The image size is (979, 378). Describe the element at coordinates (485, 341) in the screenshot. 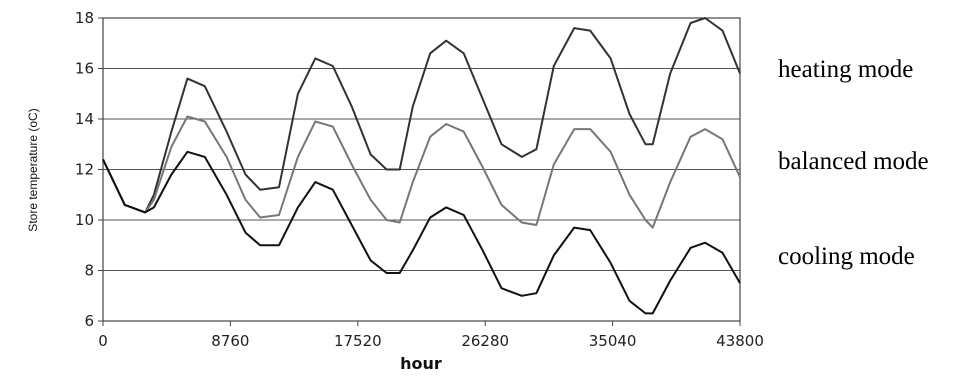

I see `x-tick-label: 26280` at that location.